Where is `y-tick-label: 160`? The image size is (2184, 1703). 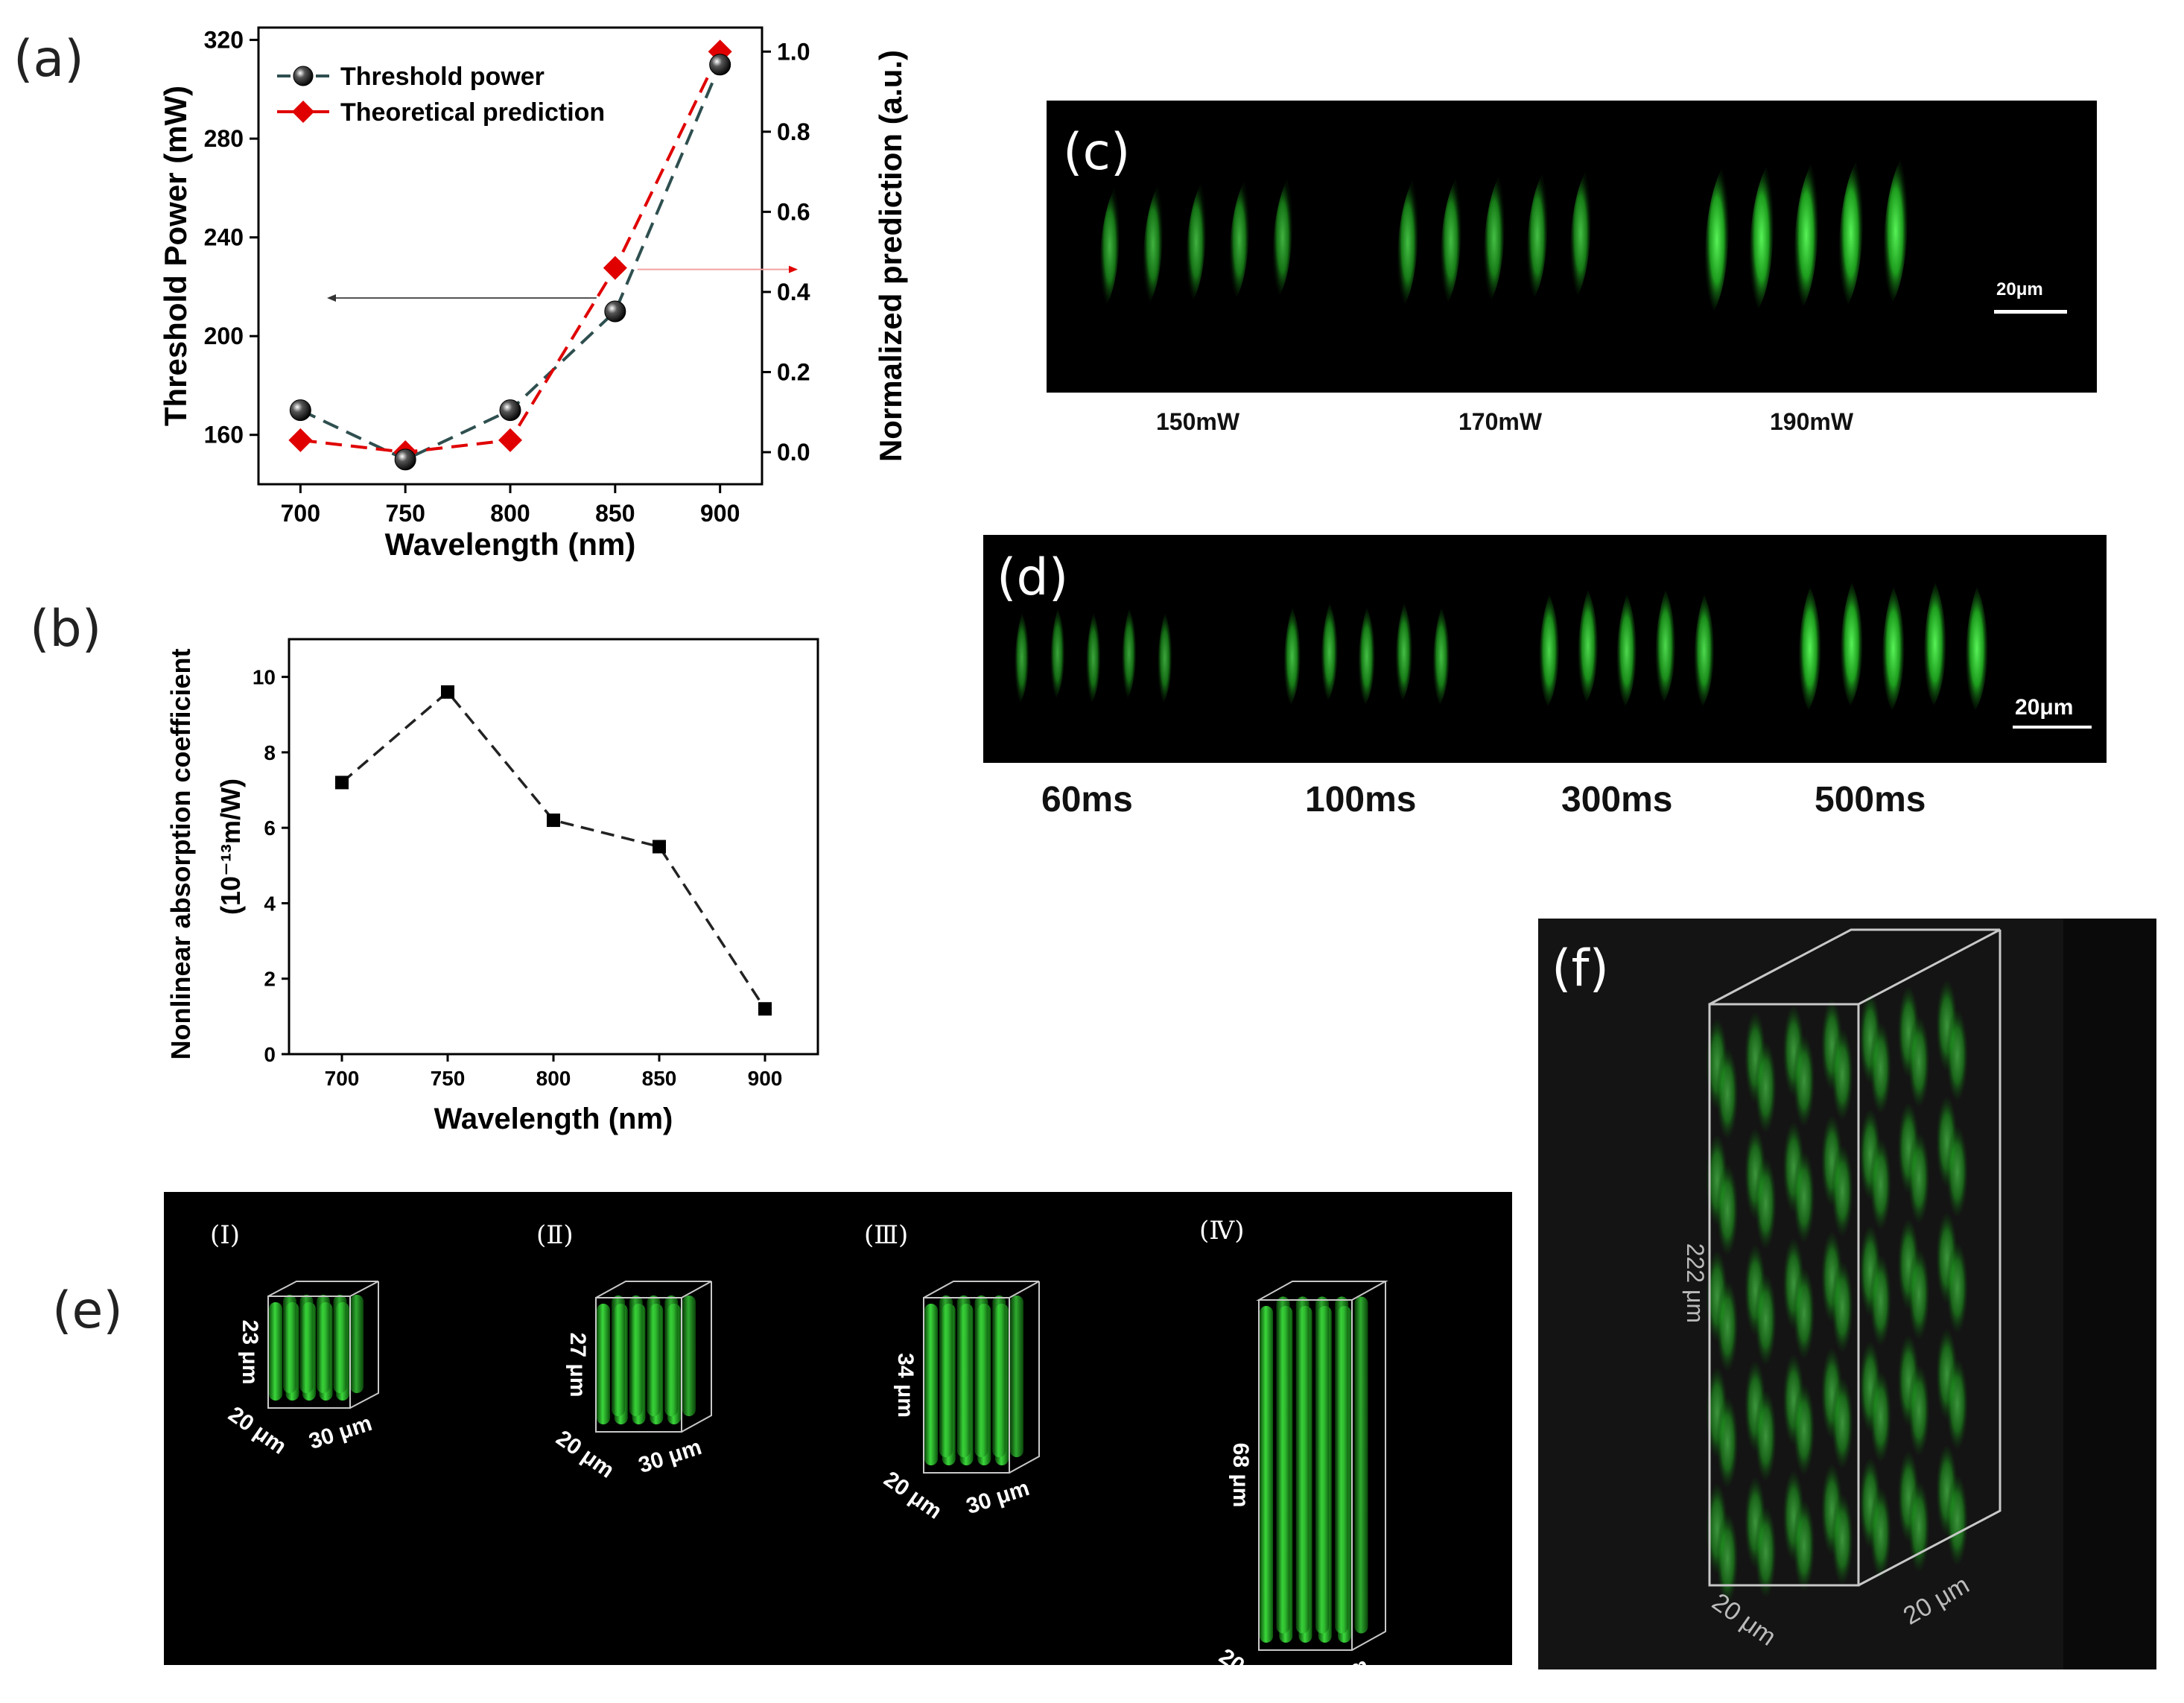 y-tick-label: 160 is located at coordinates (224, 435).